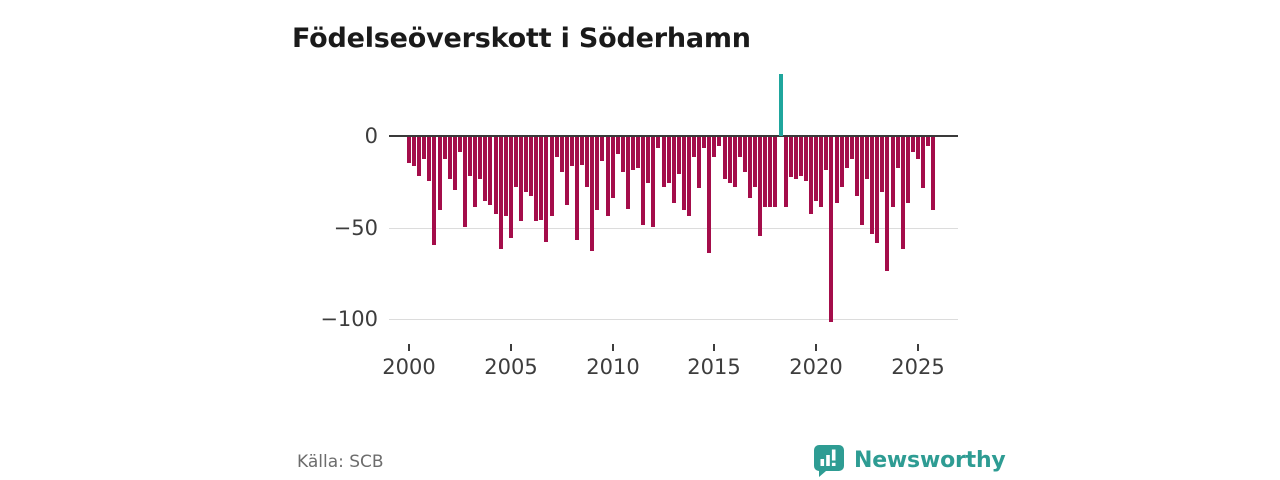 The image size is (1280, 480). I want to click on newsworthy-bubble-chart-icon, so click(829, 461).